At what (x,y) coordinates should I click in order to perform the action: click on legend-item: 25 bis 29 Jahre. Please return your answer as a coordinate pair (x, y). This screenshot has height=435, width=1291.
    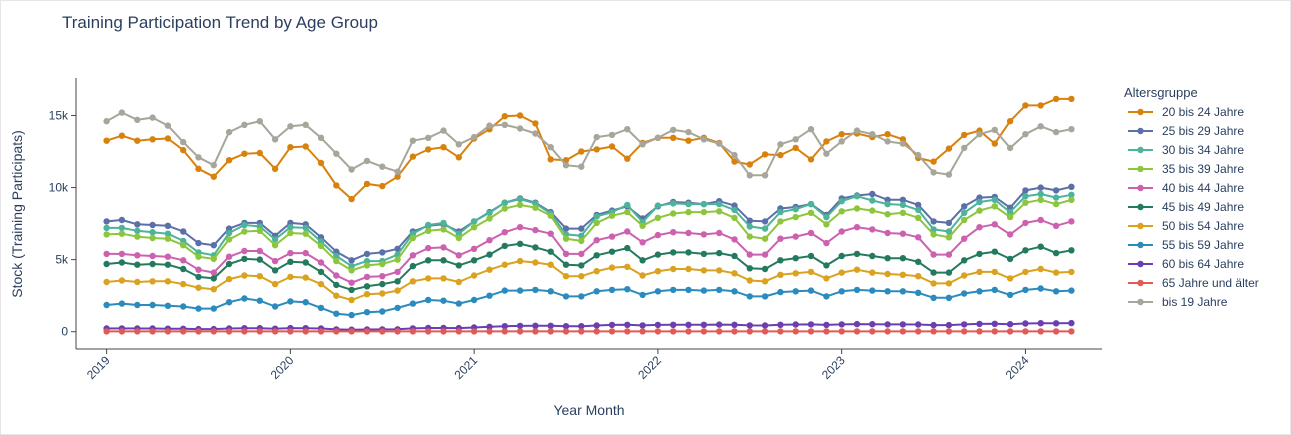
    Looking at the image, I should click on (1186, 131).